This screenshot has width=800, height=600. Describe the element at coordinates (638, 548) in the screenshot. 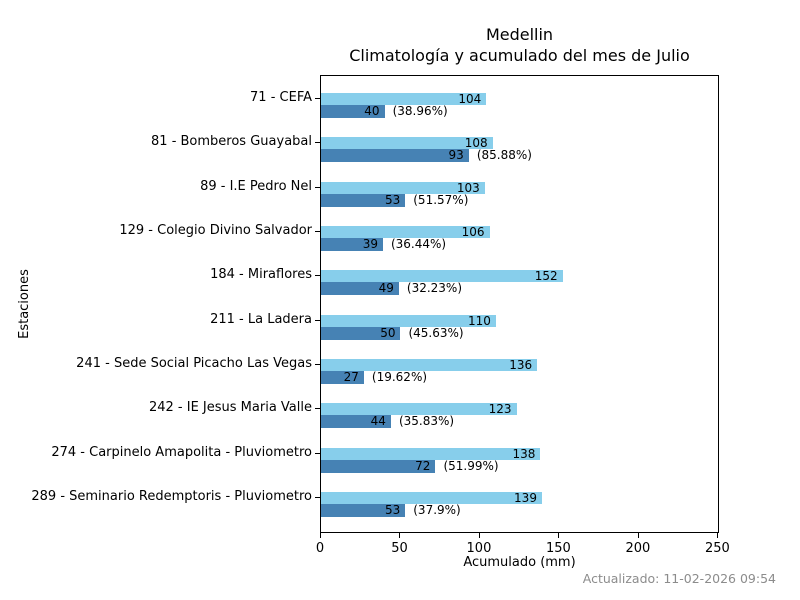

I see `x-tick-label: 200` at that location.